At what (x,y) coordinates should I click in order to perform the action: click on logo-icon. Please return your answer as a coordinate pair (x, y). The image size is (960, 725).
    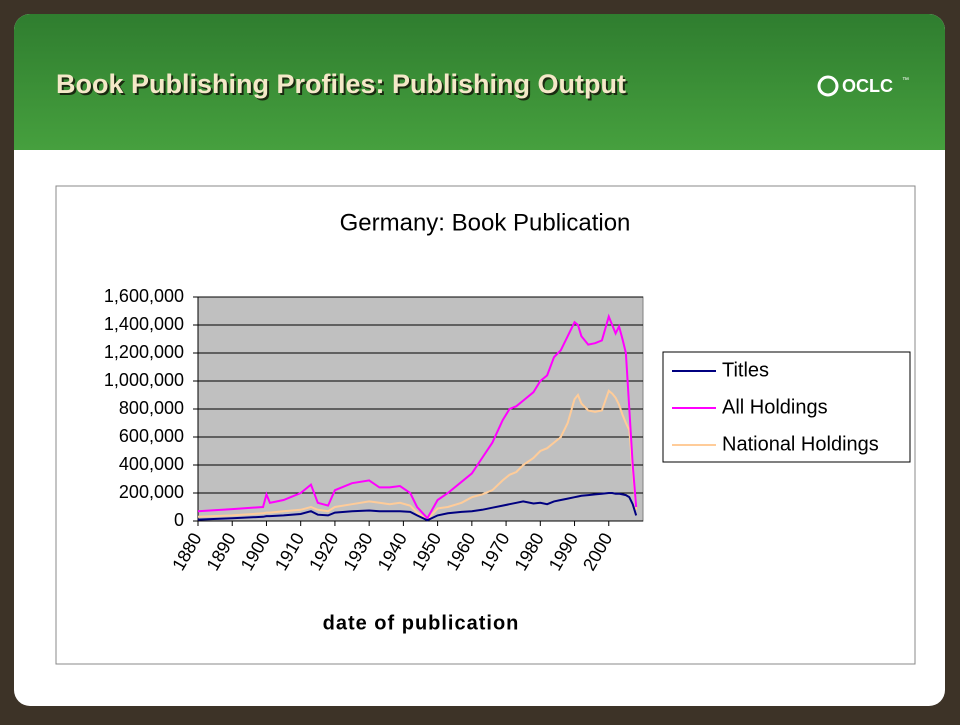
    Looking at the image, I should click on (828, 86).